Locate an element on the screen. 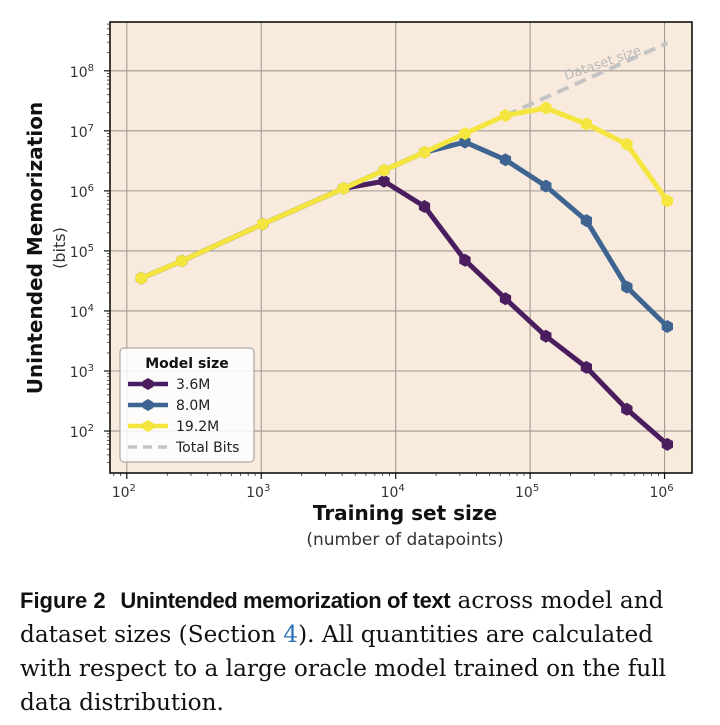  legend-marker-8-0m is located at coordinates (148, 405).